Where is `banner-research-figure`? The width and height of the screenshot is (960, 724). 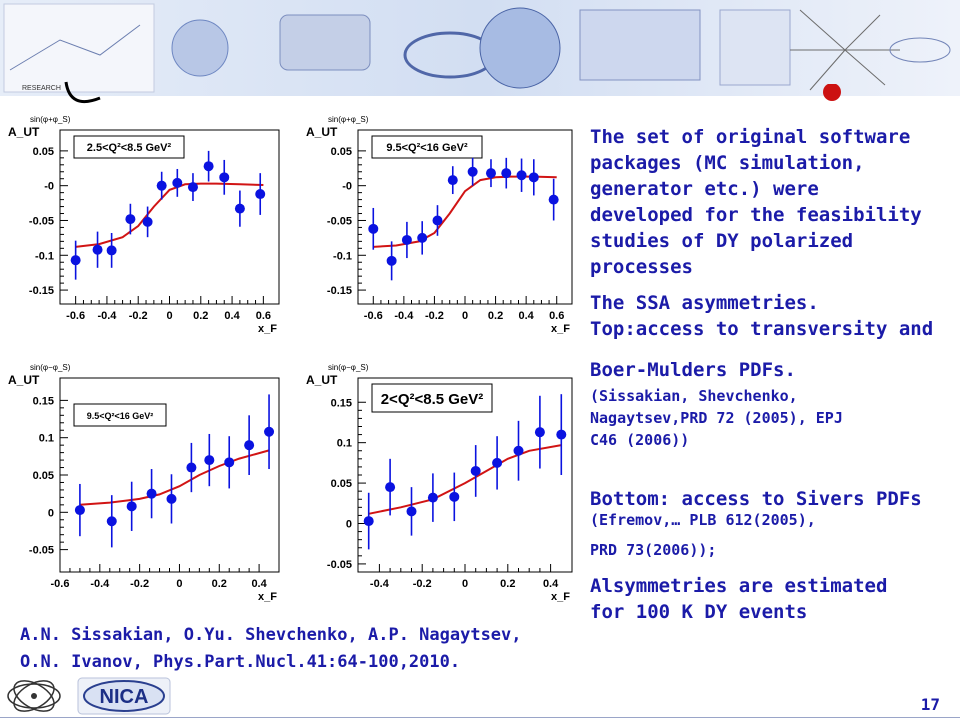
banner-research-figure is located at coordinates (79, 48).